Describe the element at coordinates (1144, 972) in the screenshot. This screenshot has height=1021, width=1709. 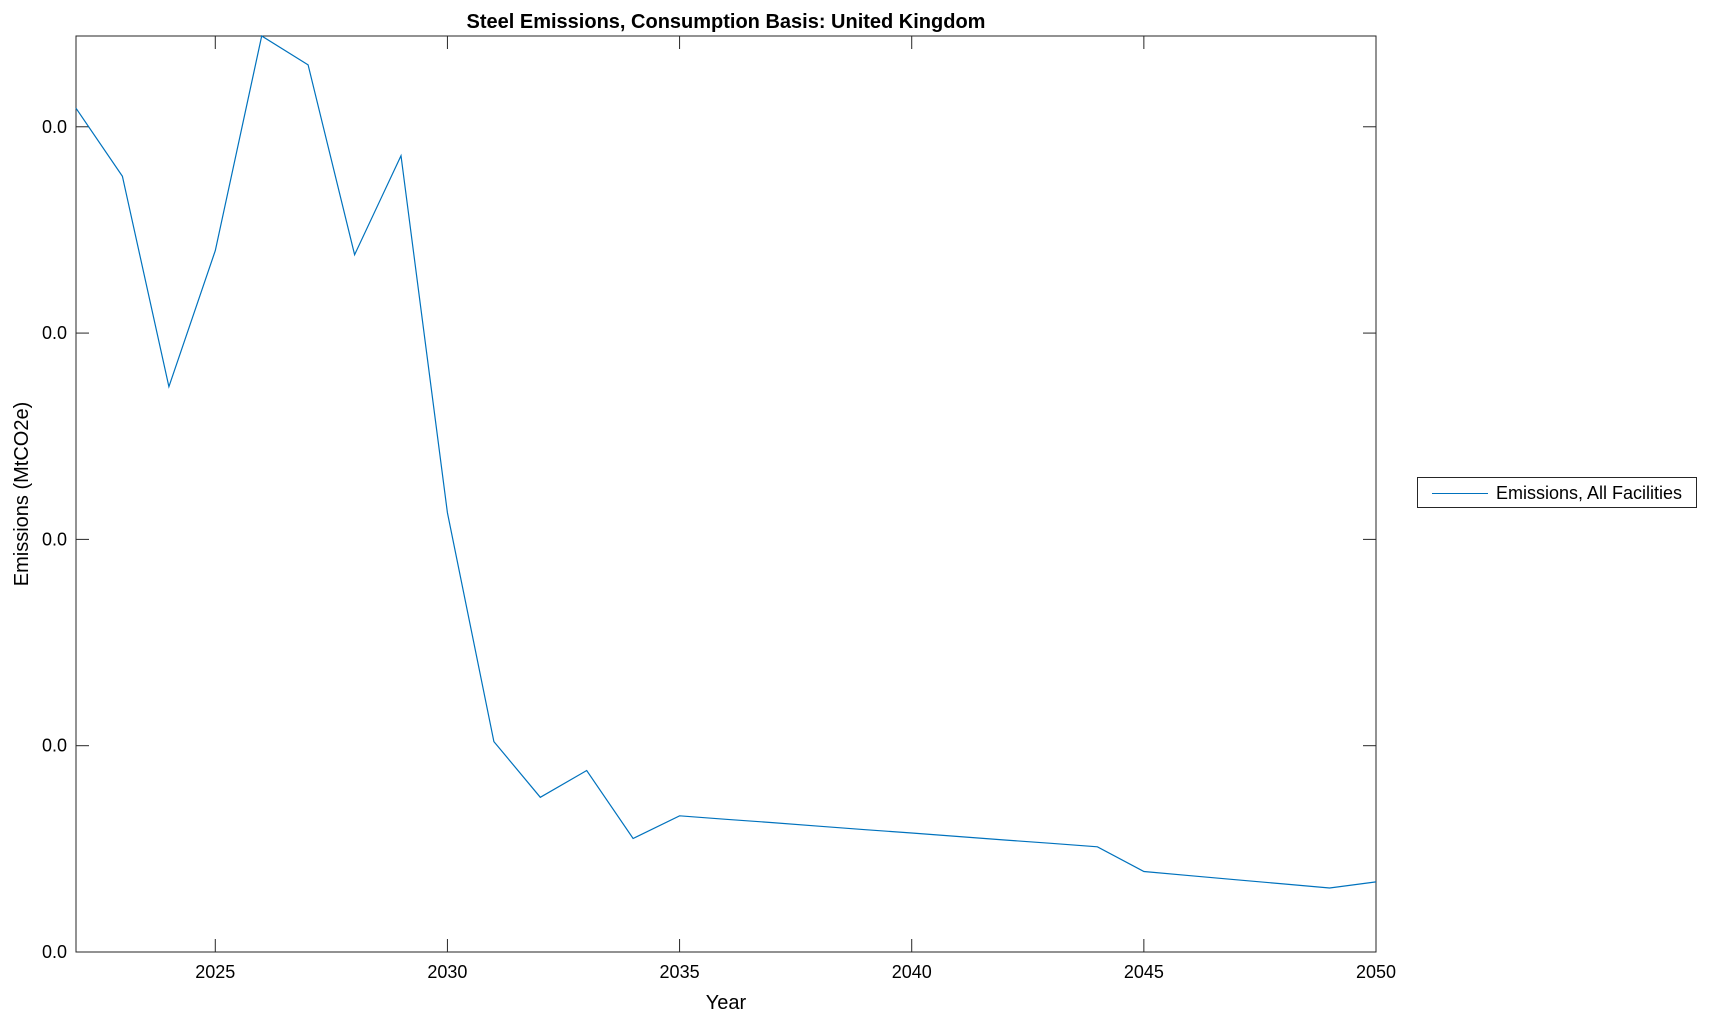
I see `x-tick-label: 2045` at that location.